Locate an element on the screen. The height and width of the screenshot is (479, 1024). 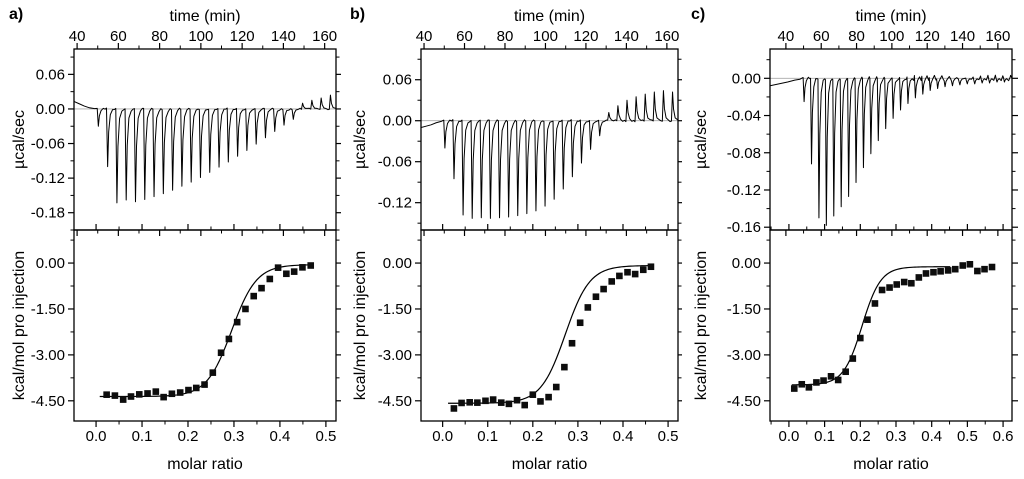
x-tick-label: 0.4 is located at coordinates (279, 436).